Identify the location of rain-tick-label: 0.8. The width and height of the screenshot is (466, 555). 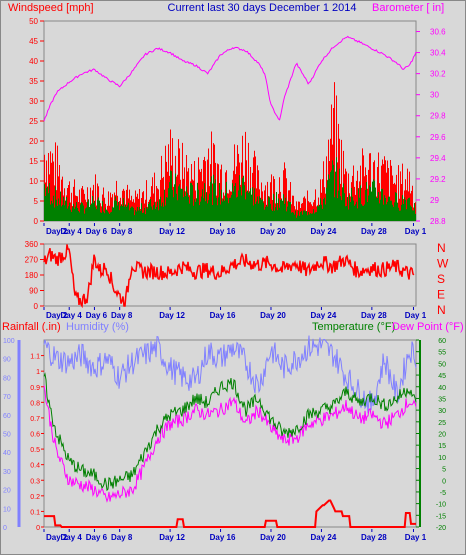
(35, 403).